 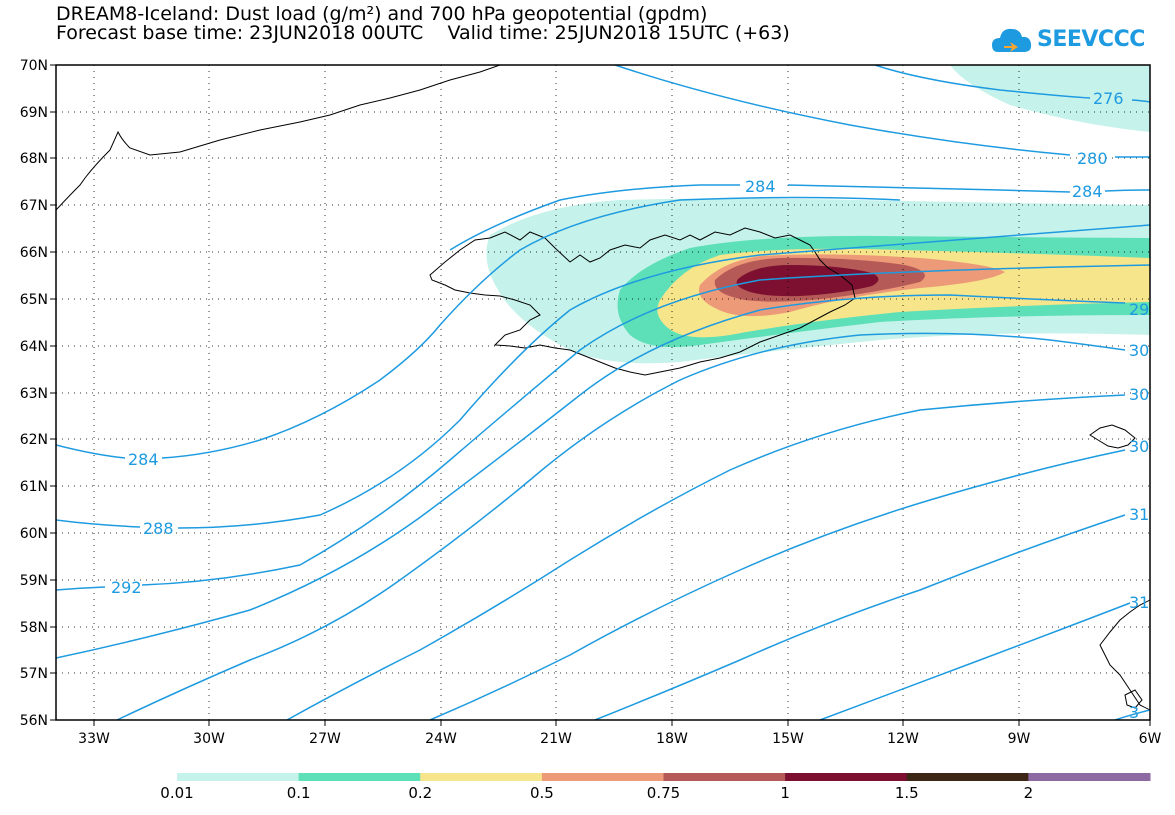 I want to click on contour-label: 292, so click(x=126, y=587).